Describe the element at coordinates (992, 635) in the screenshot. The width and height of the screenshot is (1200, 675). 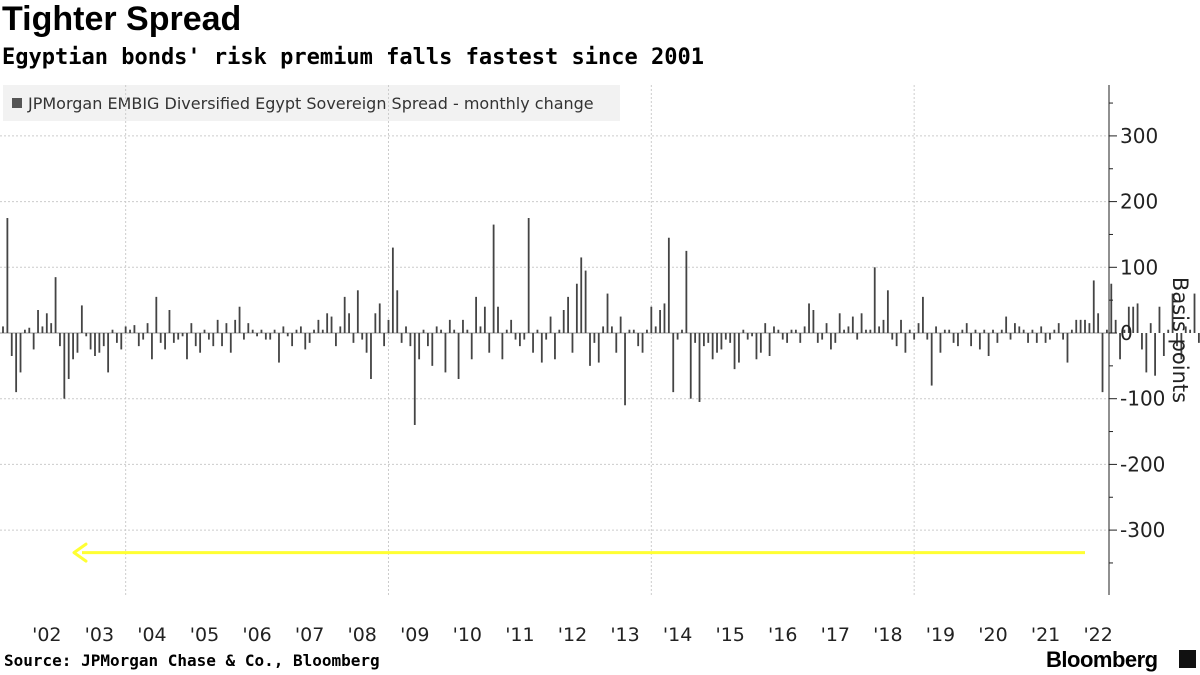
I see `x-tick-label: '20` at that location.